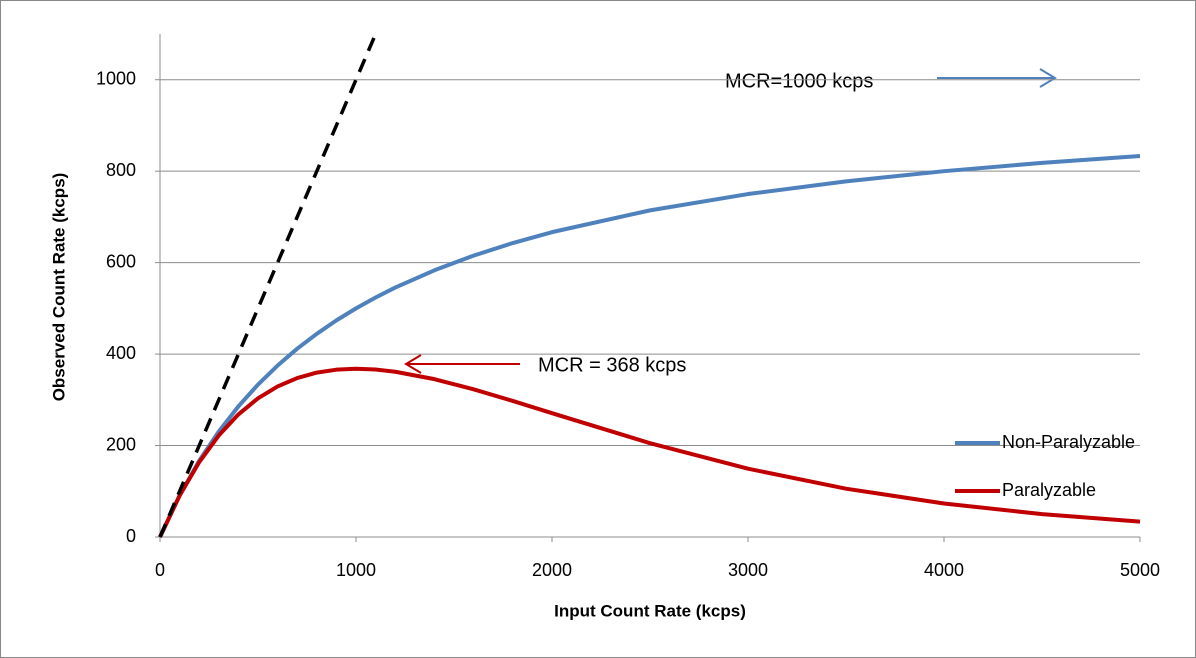 The height and width of the screenshot is (658, 1196). What do you see at coordinates (799, 81) in the screenshot?
I see `annotation: MCR=1000 kcps` at bounding box center [799, 81].